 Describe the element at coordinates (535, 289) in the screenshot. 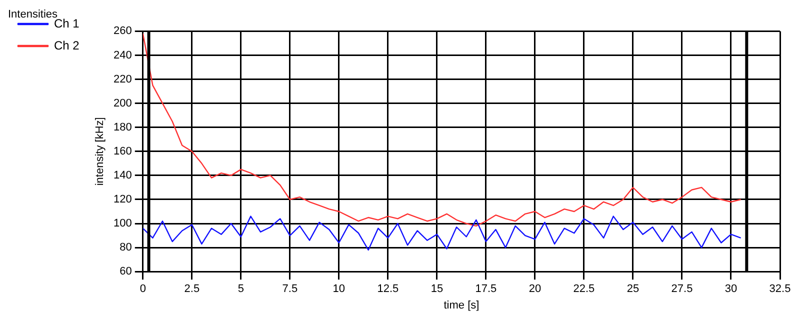

I see `x-tick-label: 20` at that location.